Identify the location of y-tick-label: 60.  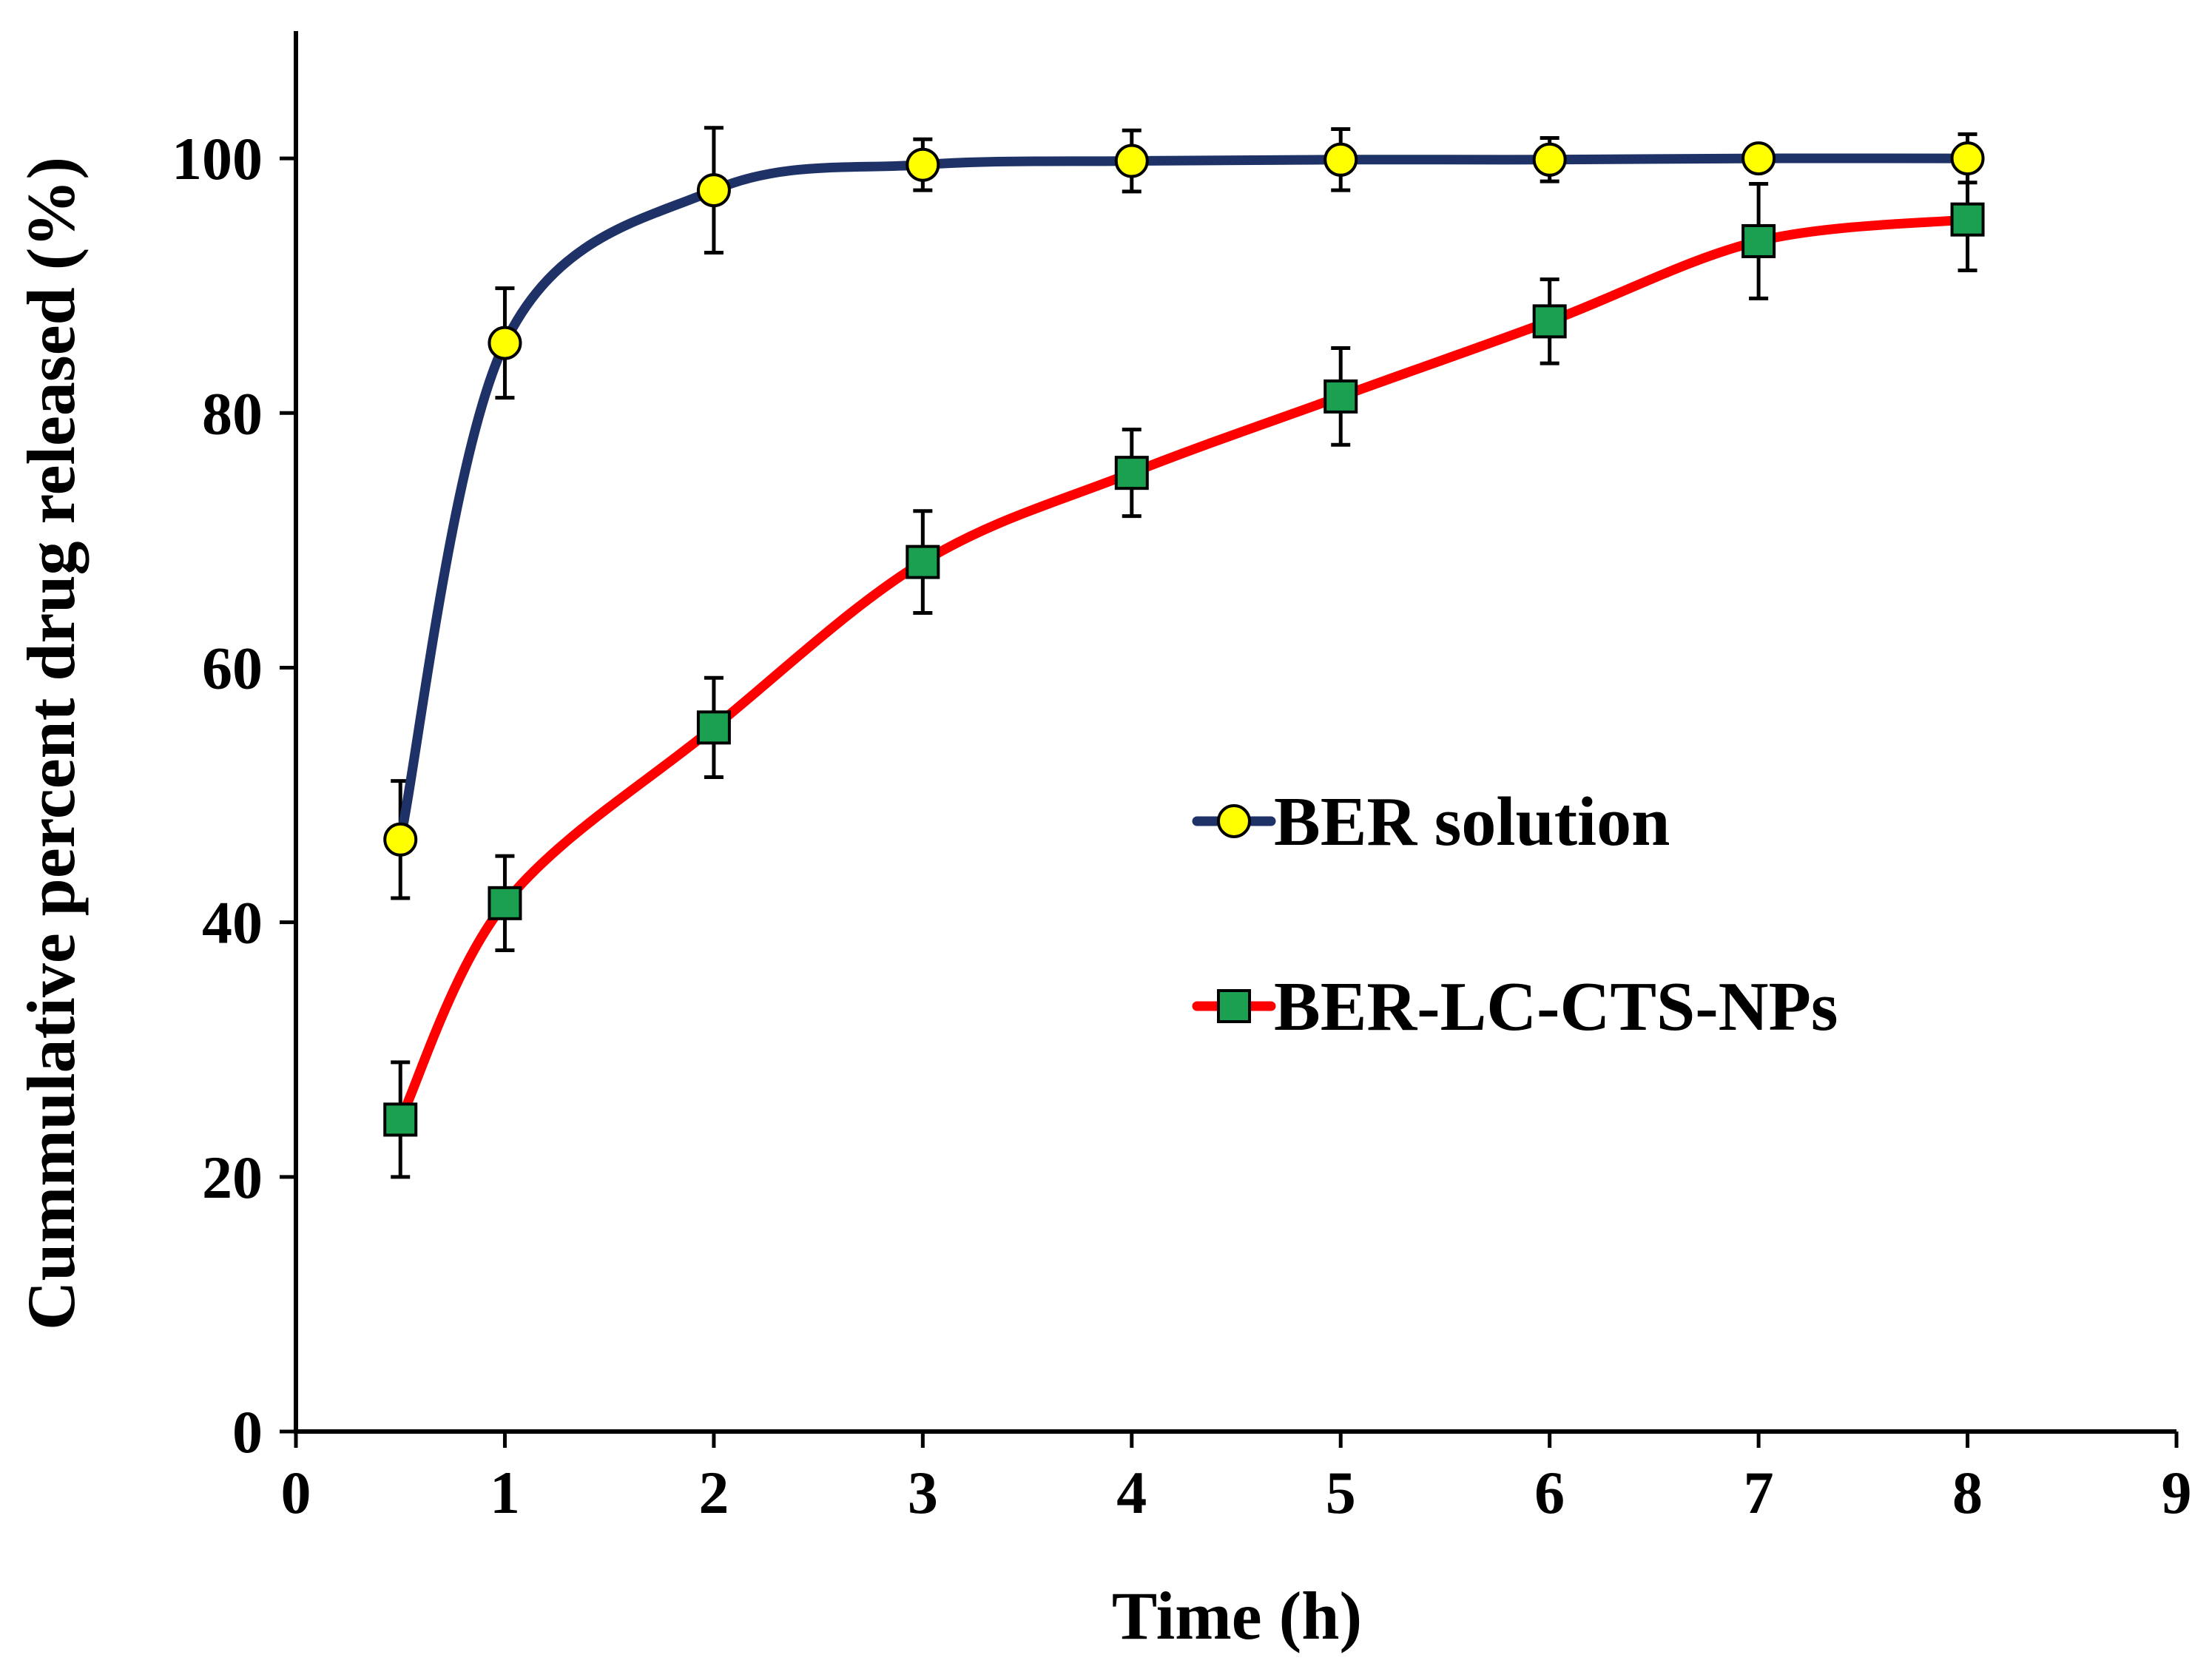
(232, 667).